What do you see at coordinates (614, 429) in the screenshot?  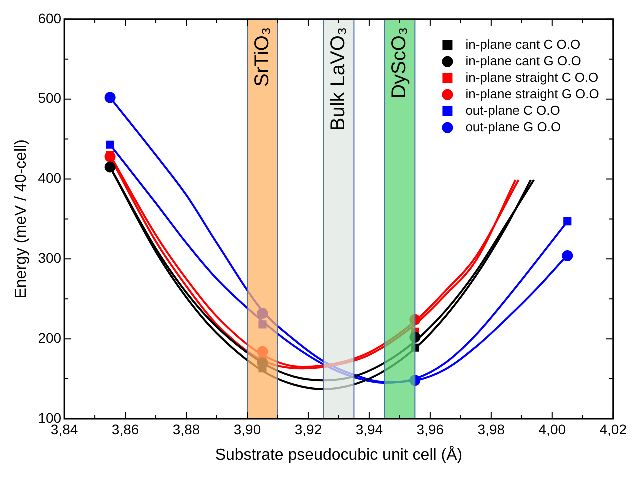 I see `x-tick-label: 4,02` at bounding box center [614, 429].